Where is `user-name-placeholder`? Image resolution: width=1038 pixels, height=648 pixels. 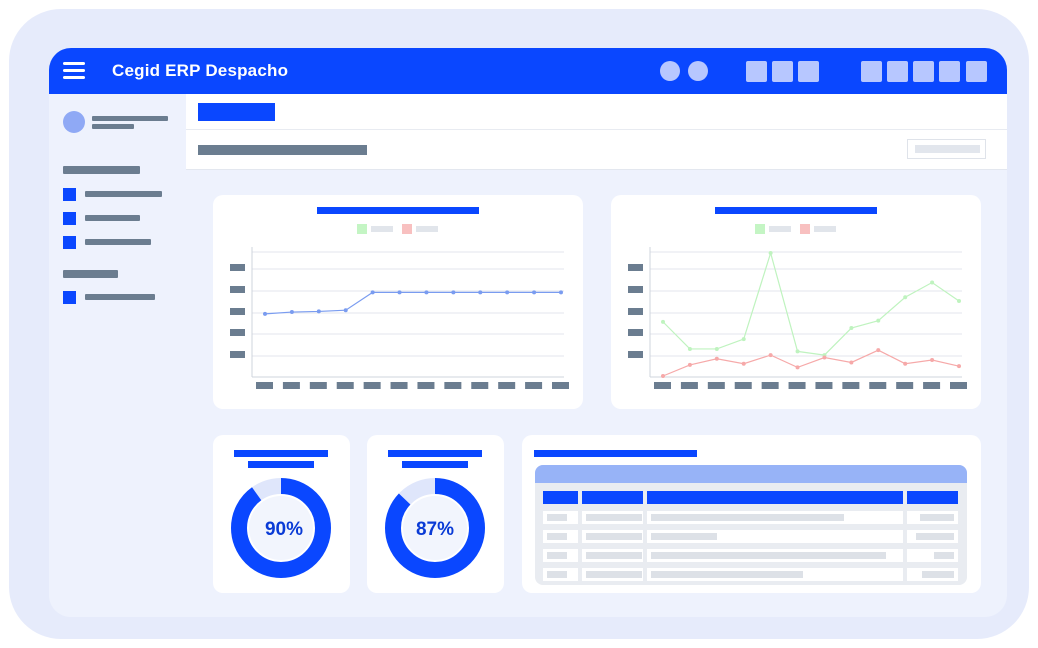
user-name-placeholder is located at coordinates (130, 118).